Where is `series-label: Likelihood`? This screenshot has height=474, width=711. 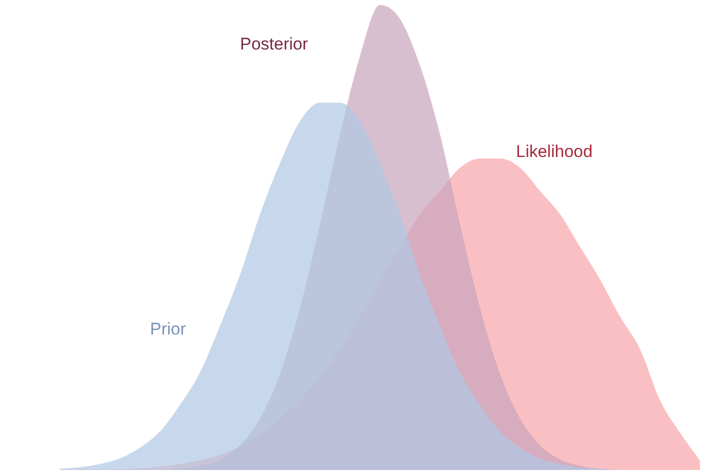
series-label: Likelihood is located at coordinates (554, 152).